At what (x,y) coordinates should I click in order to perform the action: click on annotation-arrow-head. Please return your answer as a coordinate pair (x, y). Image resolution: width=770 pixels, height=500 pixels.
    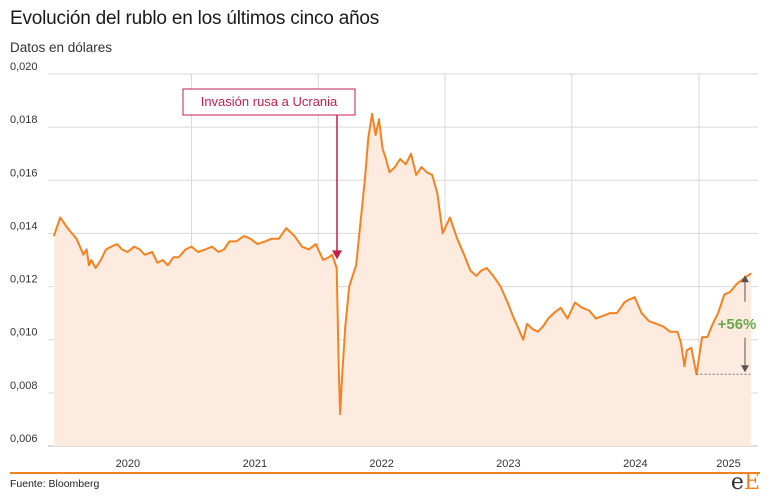
    Looking at the image, I should click on (337, 255).